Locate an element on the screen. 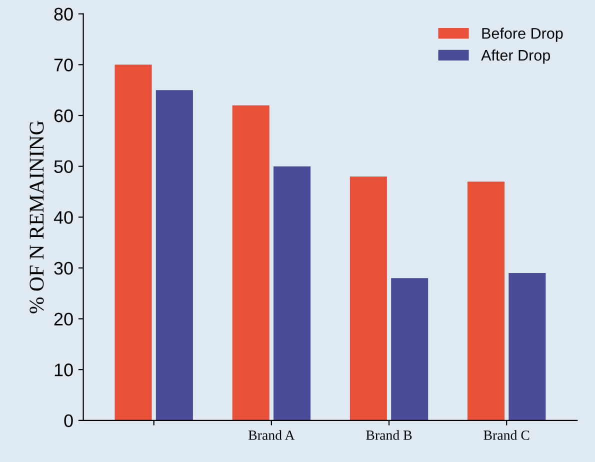 This screenshot has width=595, height=462. y-tick-label: 20 is located at coordinates (63, 319).